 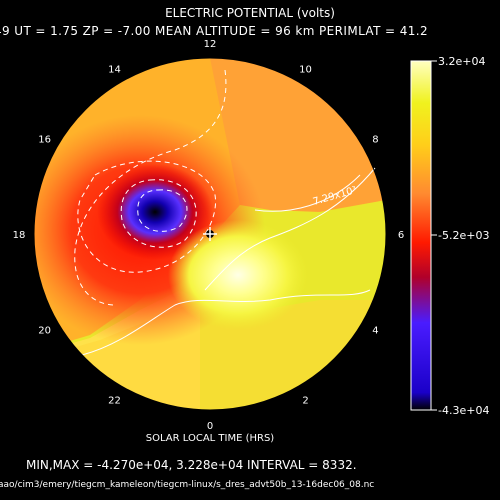 What do you see at coordinates (463, 235) in the screenshot?
I see `colorbar-mid-label: -5.2e+03` at bounding box center [463, 235].